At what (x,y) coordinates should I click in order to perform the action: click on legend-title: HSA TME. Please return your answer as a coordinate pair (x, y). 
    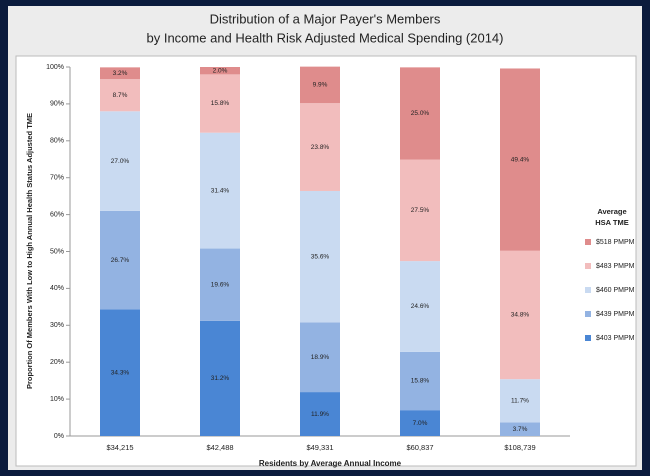
    Looking at the image, I should click on (611, 222).